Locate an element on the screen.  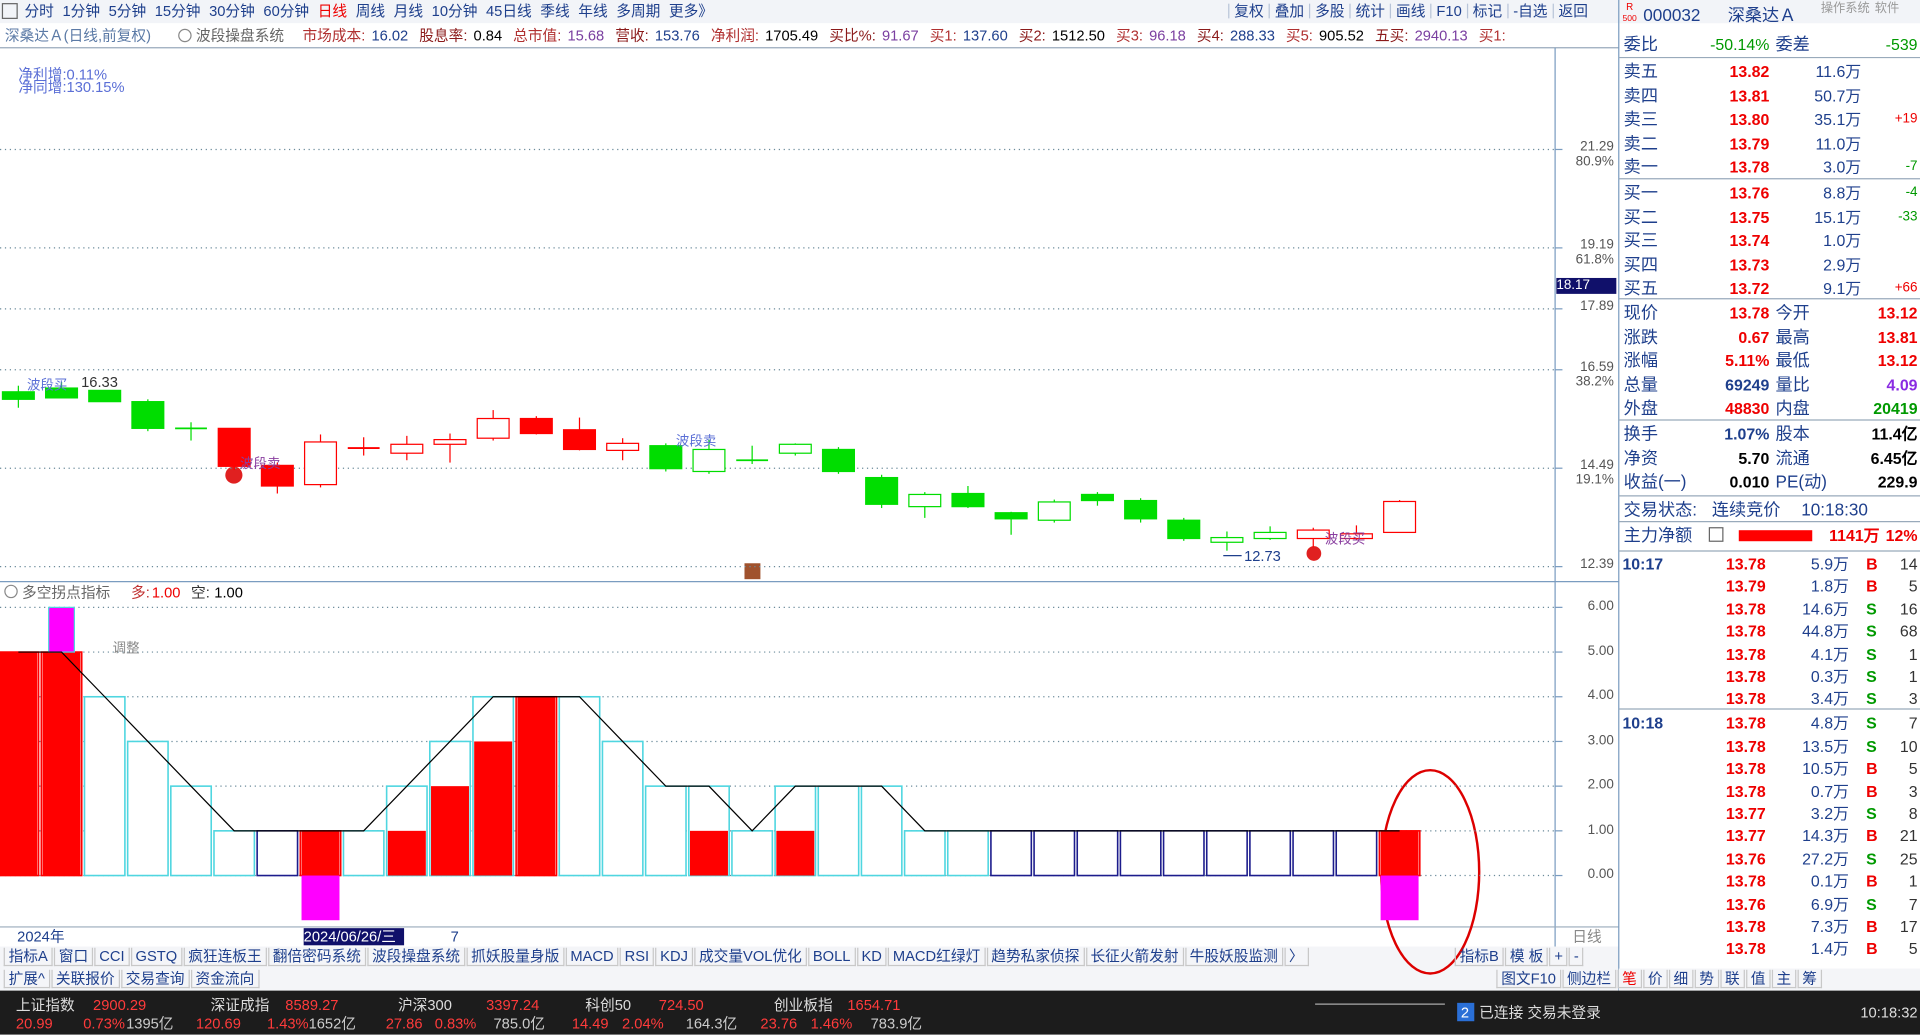
period-tab: 多周期 is located at coordinates (638, 11).